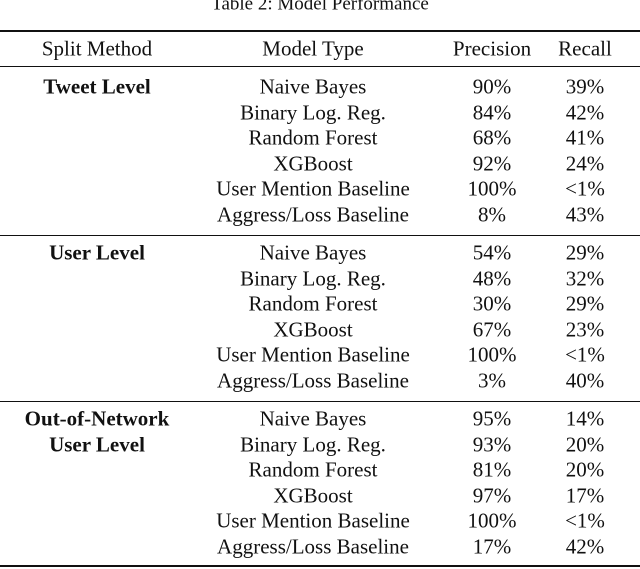 The width and height of the screenshot is (640, 569). What do you see at coordinates (585, 214) in the screenshot?
I see `recall: 43%` at bounding box center [585, 214].